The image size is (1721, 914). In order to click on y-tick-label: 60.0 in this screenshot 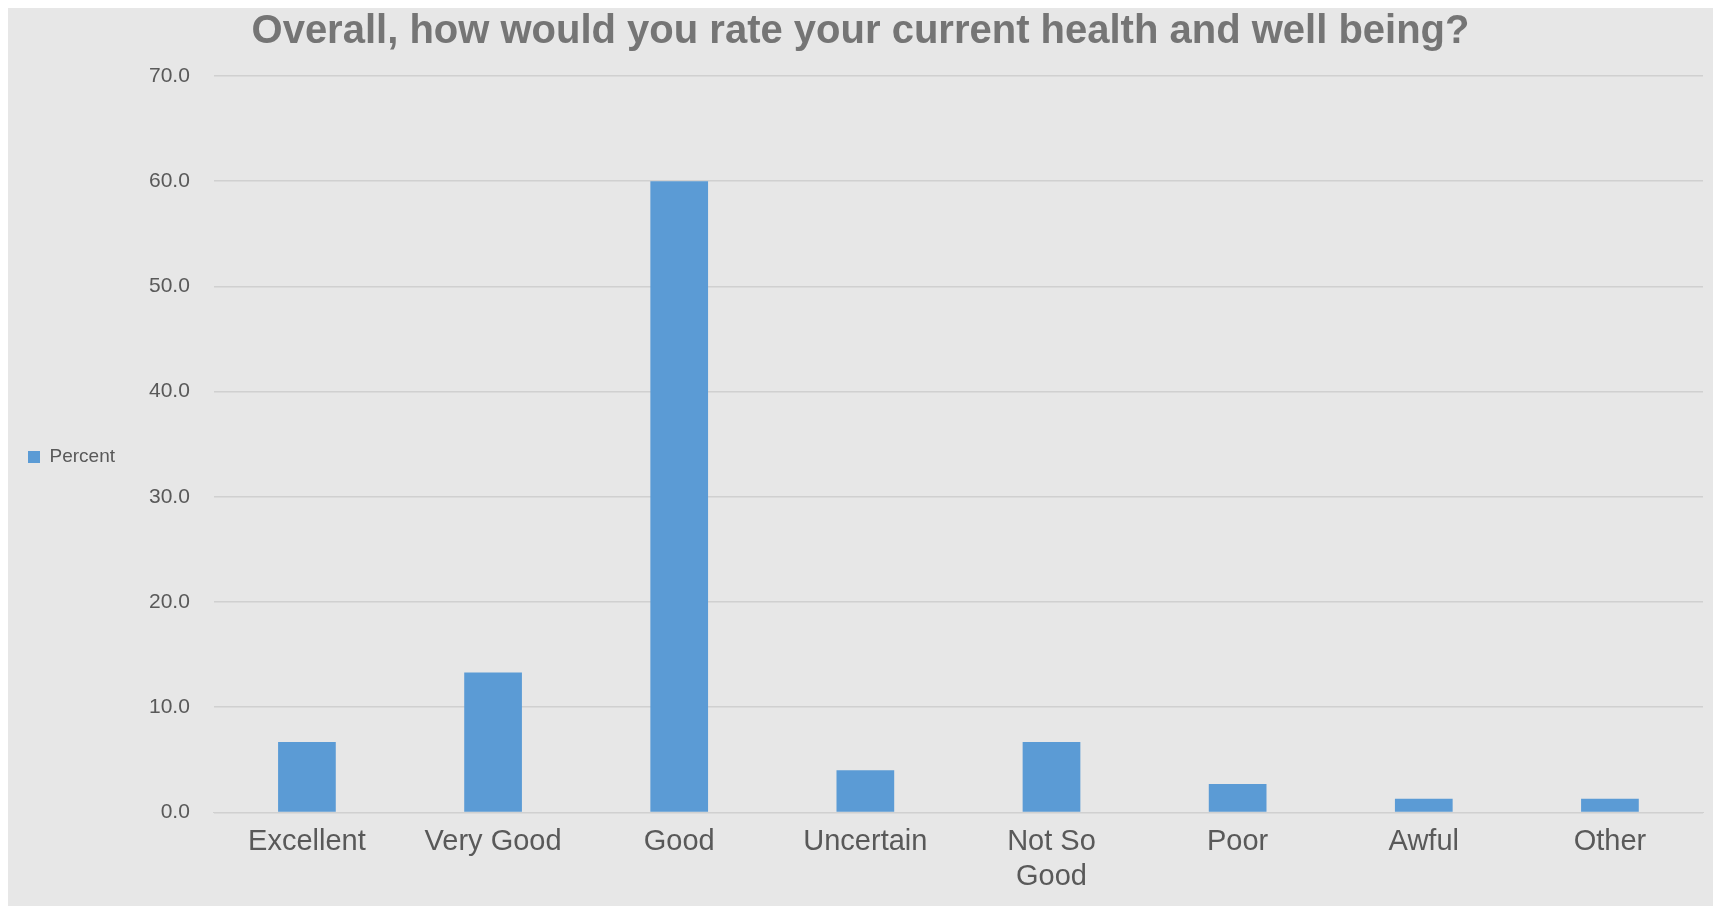, I will do `click(169, 179)`.